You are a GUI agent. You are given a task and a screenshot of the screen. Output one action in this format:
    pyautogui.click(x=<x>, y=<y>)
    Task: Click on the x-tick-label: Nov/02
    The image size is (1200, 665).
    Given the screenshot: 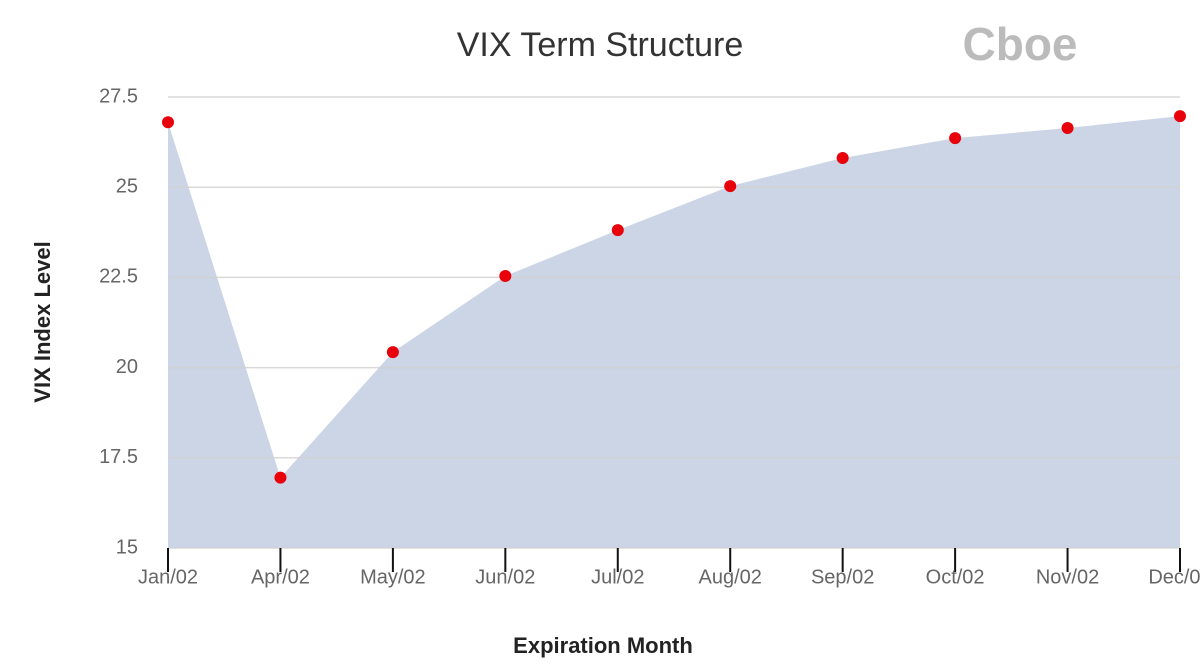 What is the action you would take?
    pyautogui.click(x=1067, y=577)
    